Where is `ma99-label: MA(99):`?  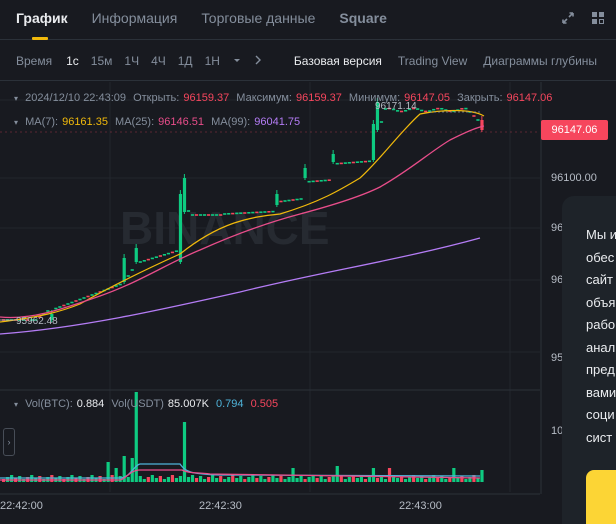
ma99-label: MA(99): is located at coordinates (231, 122).